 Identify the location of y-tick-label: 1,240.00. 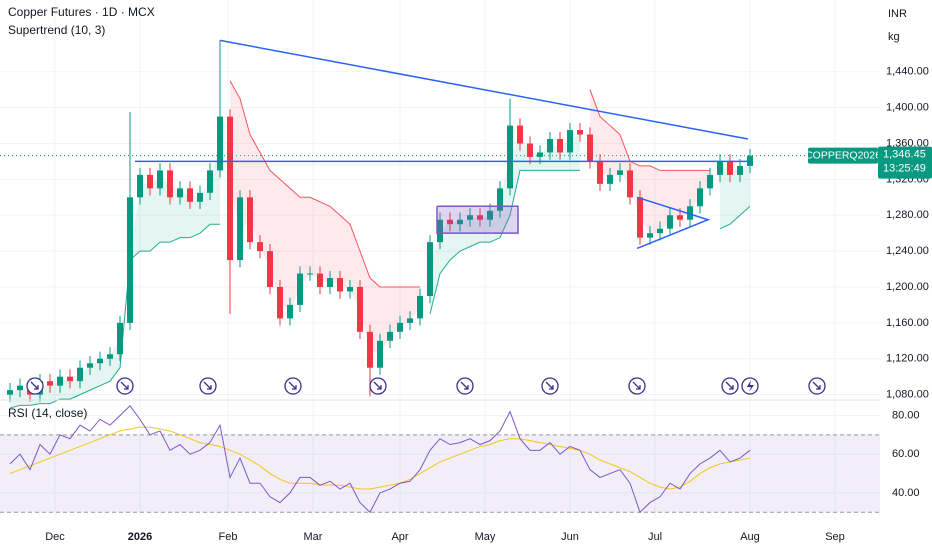
(907, 251).